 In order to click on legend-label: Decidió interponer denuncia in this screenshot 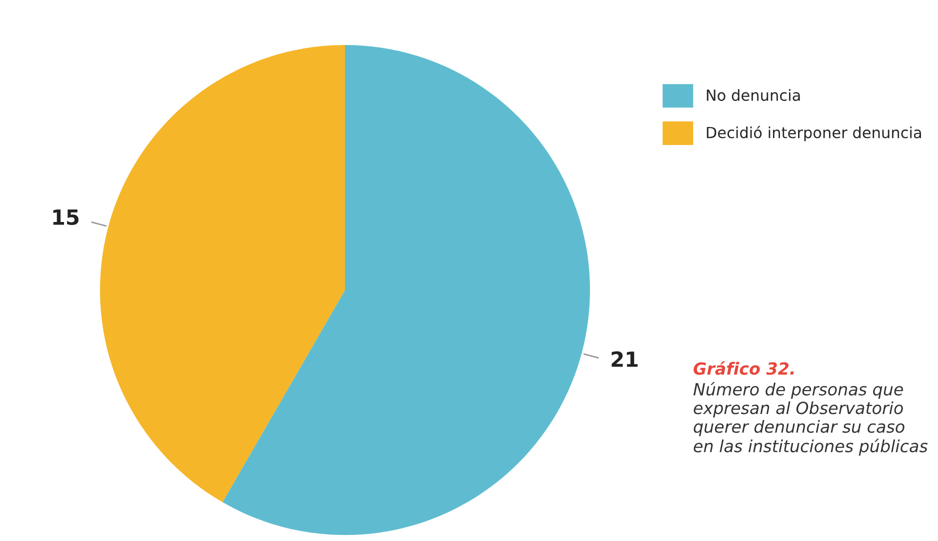, I will do `click(813, 134)`.